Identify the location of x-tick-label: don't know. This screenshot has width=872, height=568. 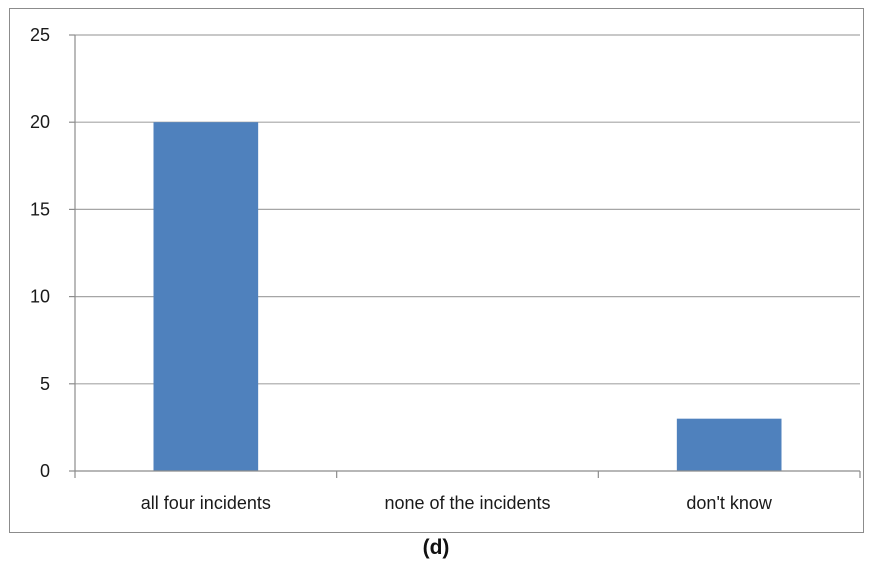
(729, 503).